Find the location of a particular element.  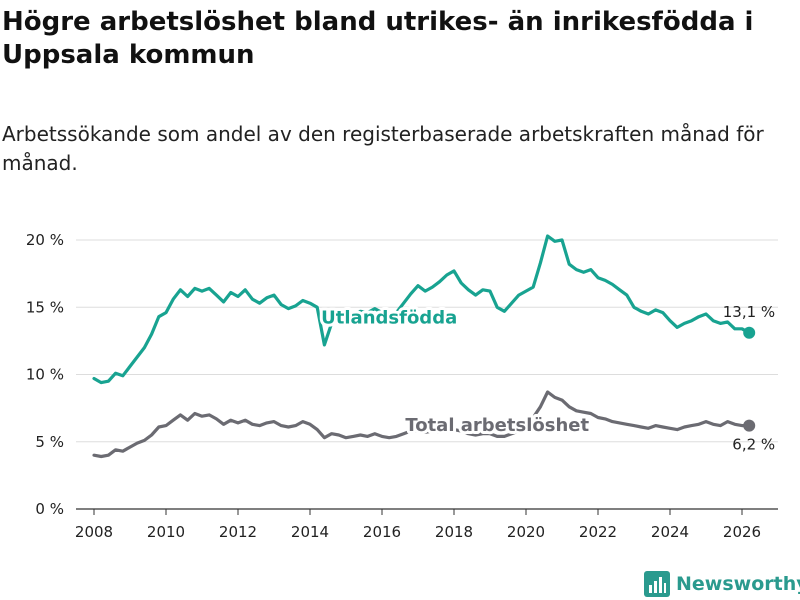

series-line-total is located at coordinates (421, 424).